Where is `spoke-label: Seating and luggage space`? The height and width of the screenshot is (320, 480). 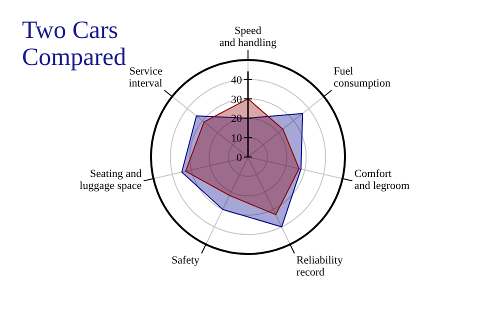
spoke-label: Seating and luggage space is located at coordinates (111, 180).